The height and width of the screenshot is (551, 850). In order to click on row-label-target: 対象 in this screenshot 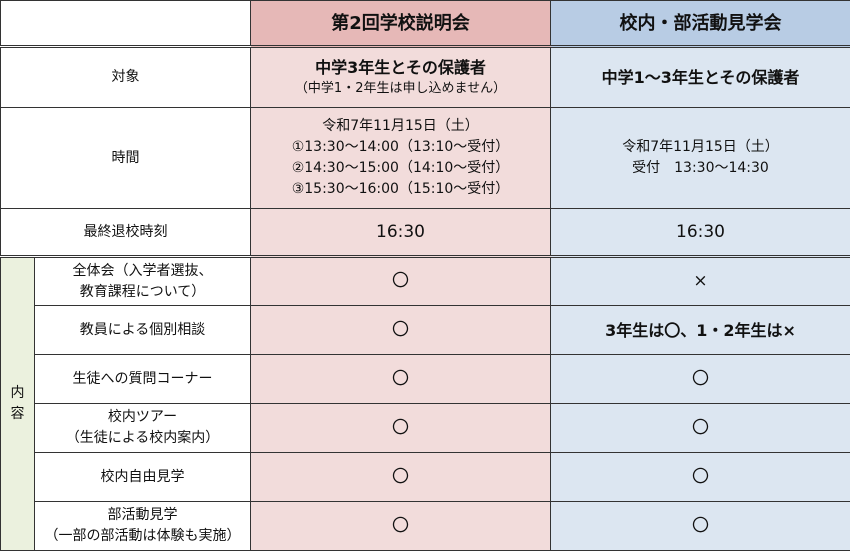, I will do `click(125, 77)`.